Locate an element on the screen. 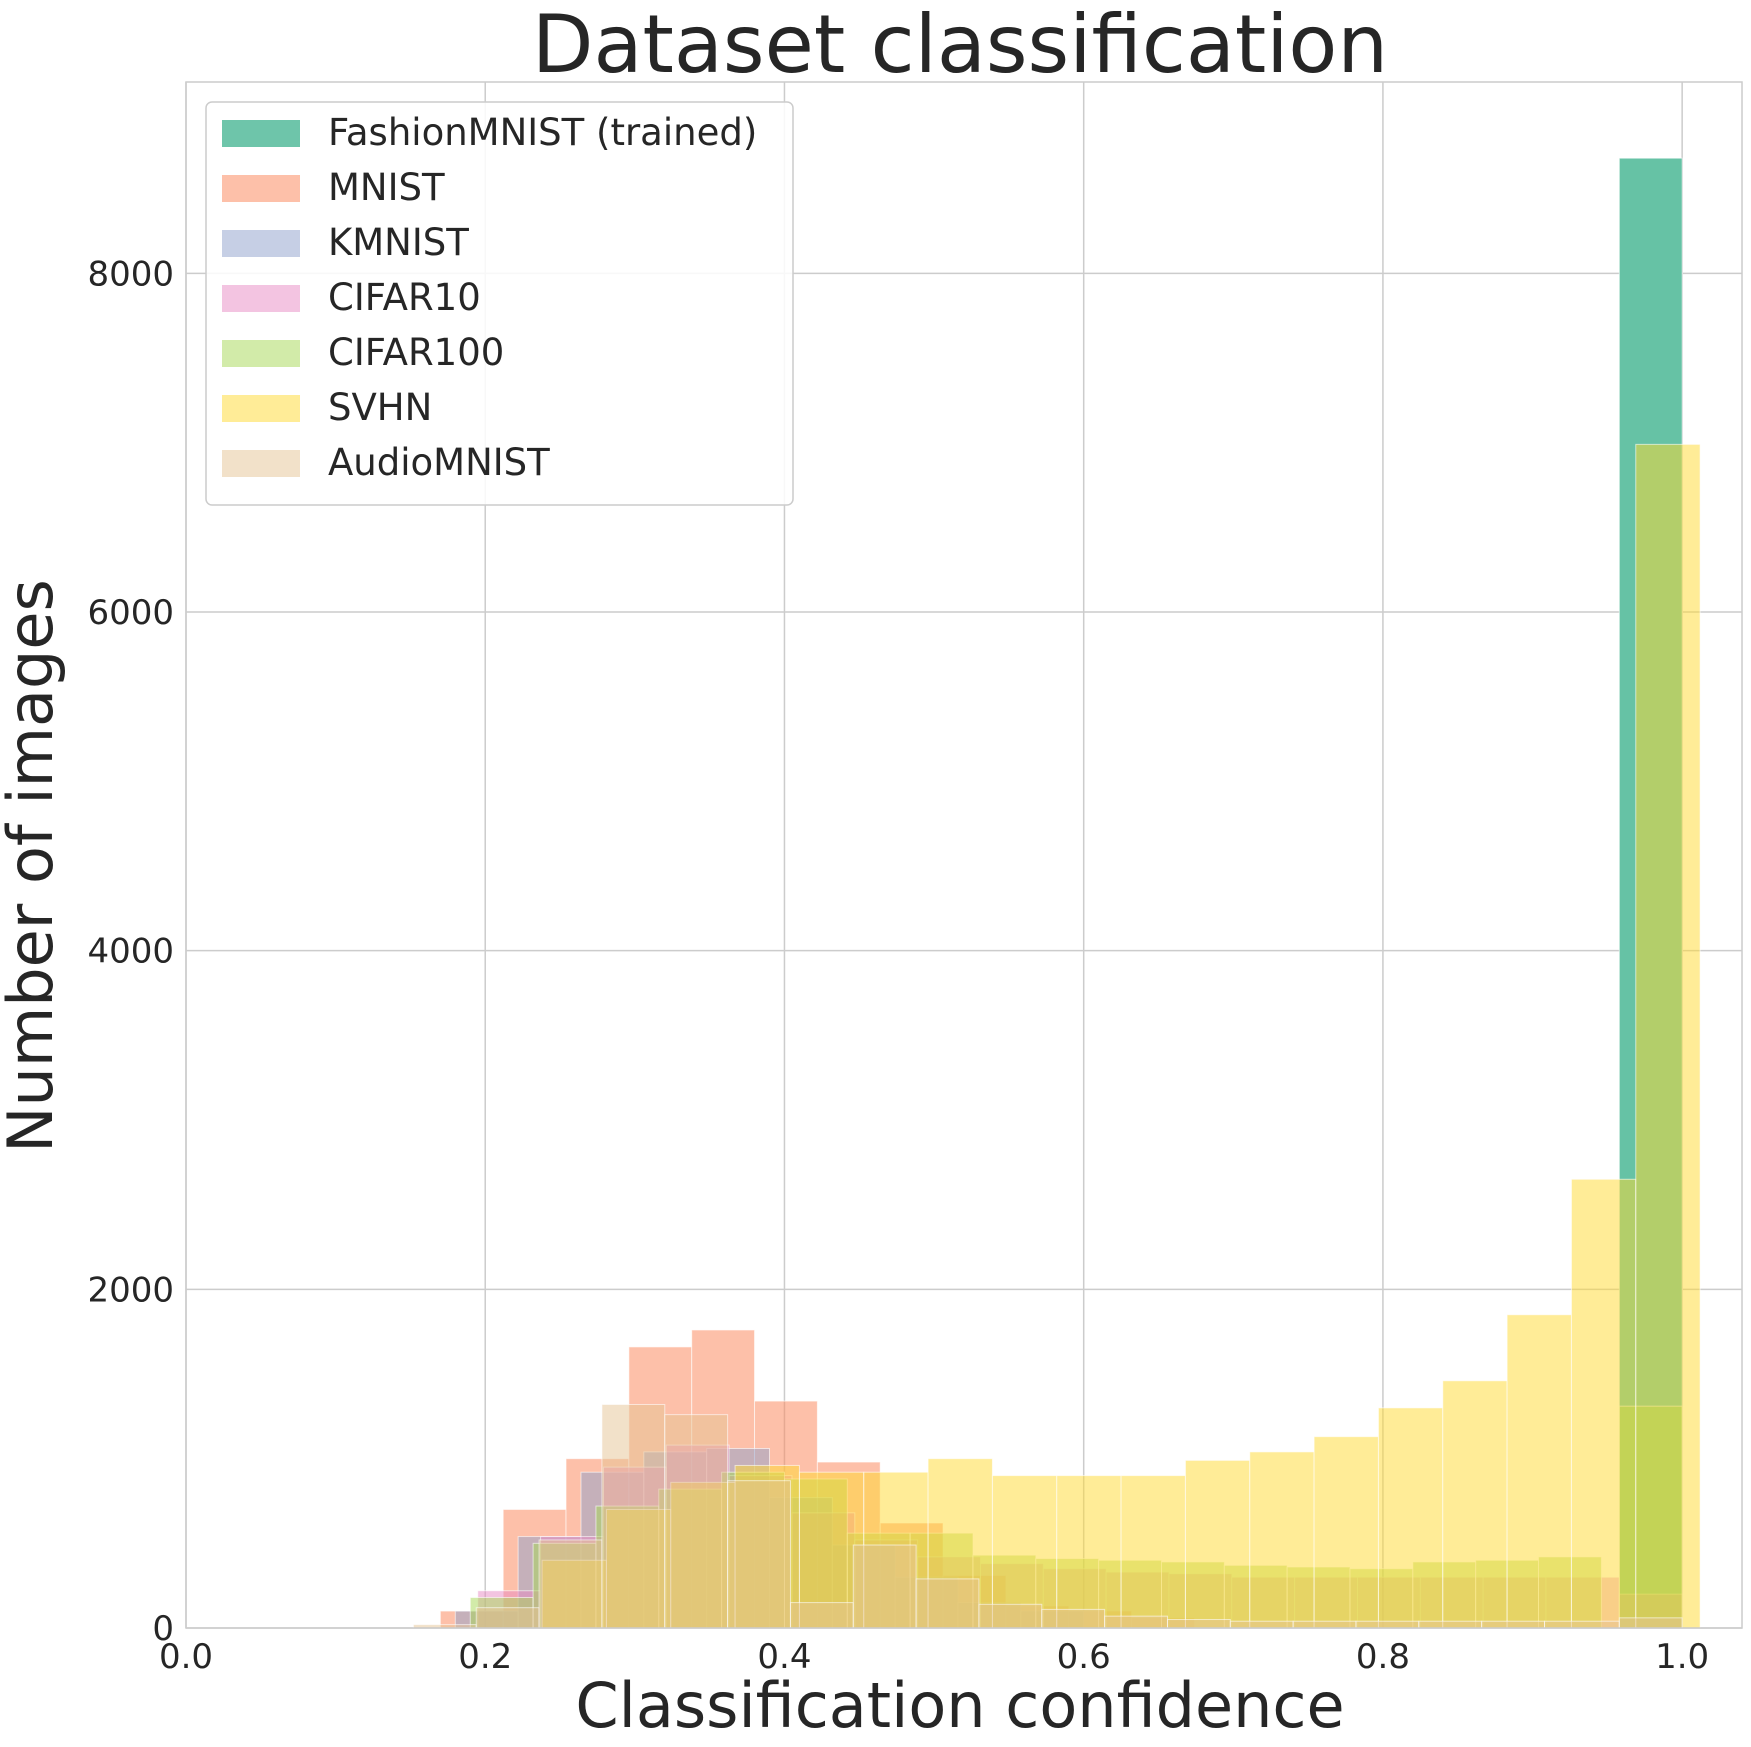 This screenshot has height=1747, width=1751. x-tick-label: 0.8 is located at coordinates (1383, 1657).